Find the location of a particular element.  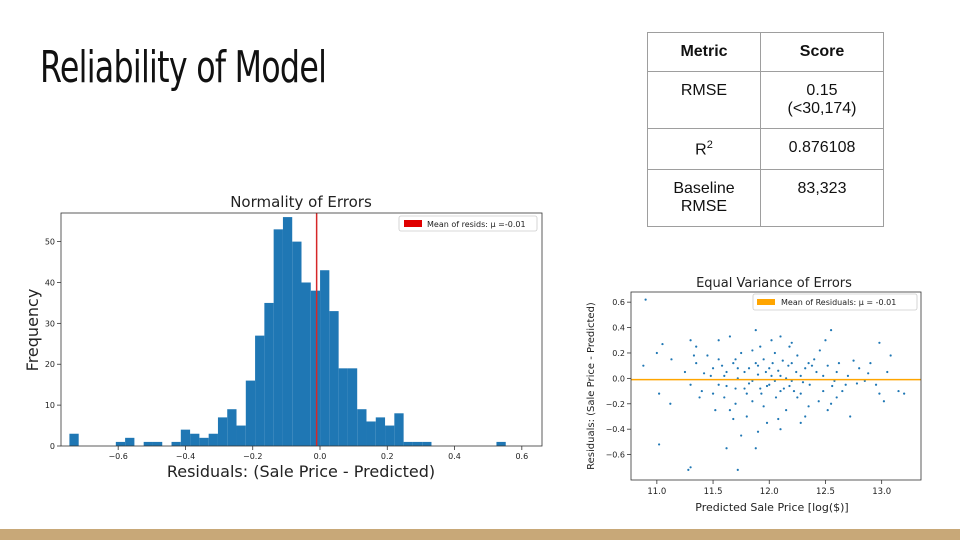

scatter-x-tick-label: 13.0 is located at coordinates (881, 492).